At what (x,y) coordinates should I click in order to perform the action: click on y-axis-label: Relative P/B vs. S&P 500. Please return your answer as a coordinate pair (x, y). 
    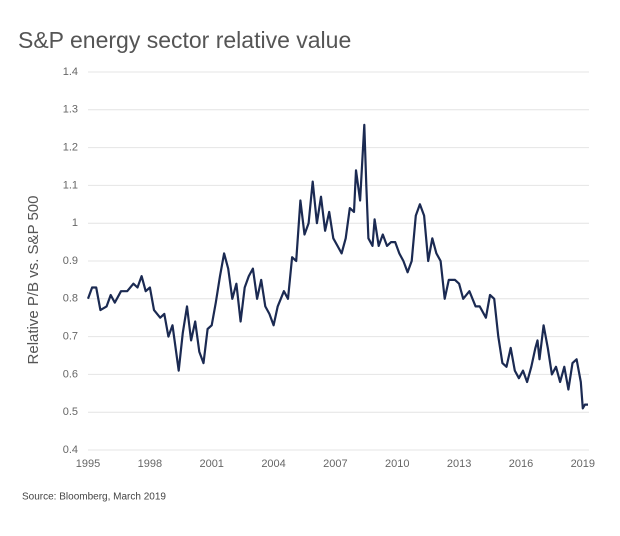
    Looking at the image, I should click on (33, 280).